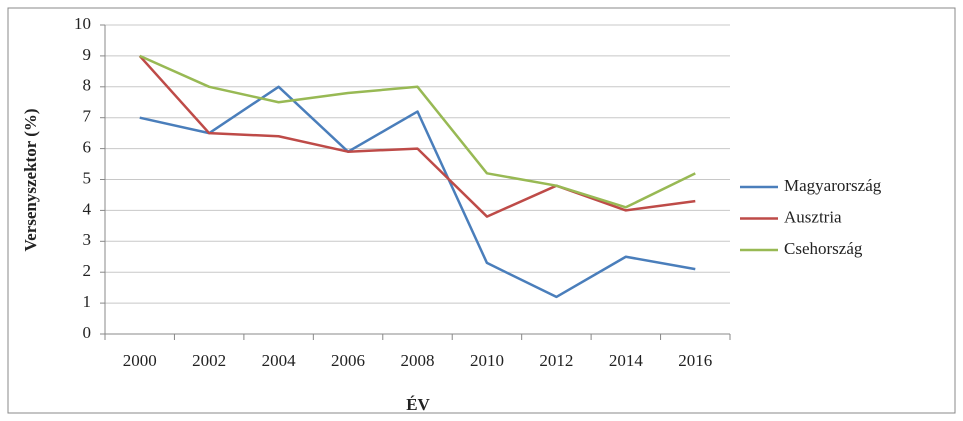  What do you see at coordinates (87, 85) in the screenshot?
I see `y-tick-label: 8` at bounding box center [87, 85].